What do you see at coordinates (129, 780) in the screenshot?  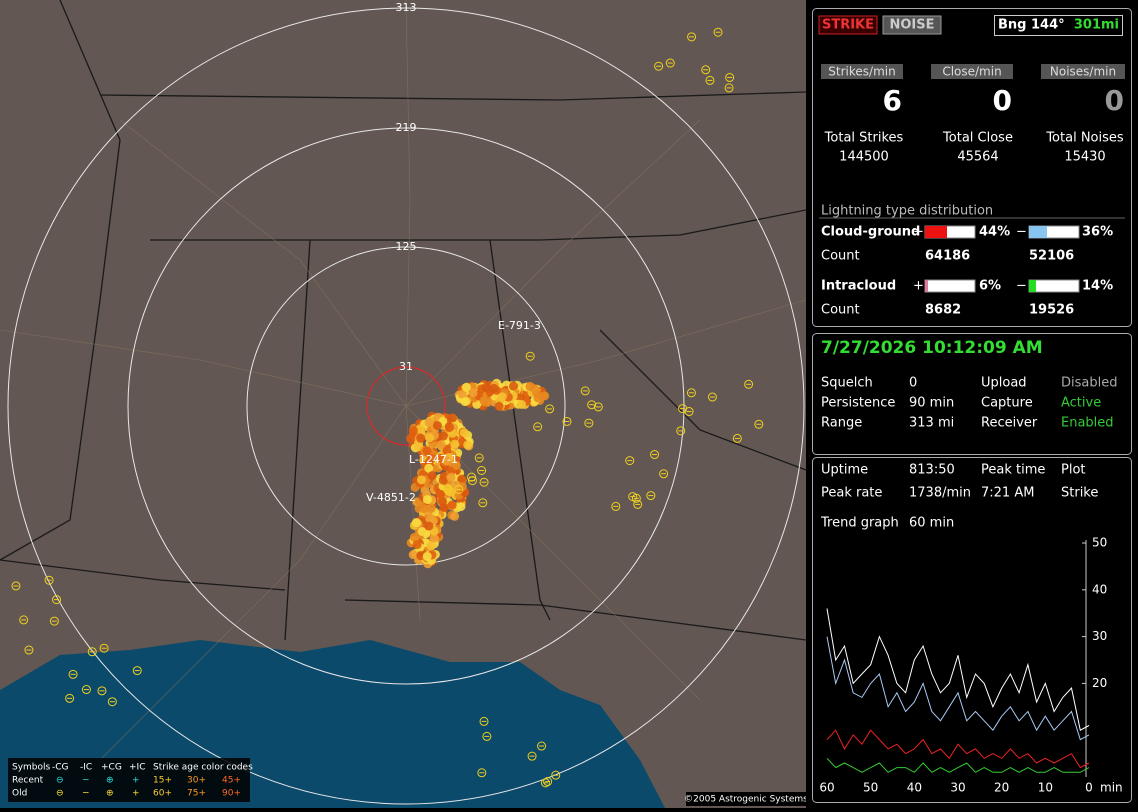 I see `legend-box` at bounding box center [129, 780].